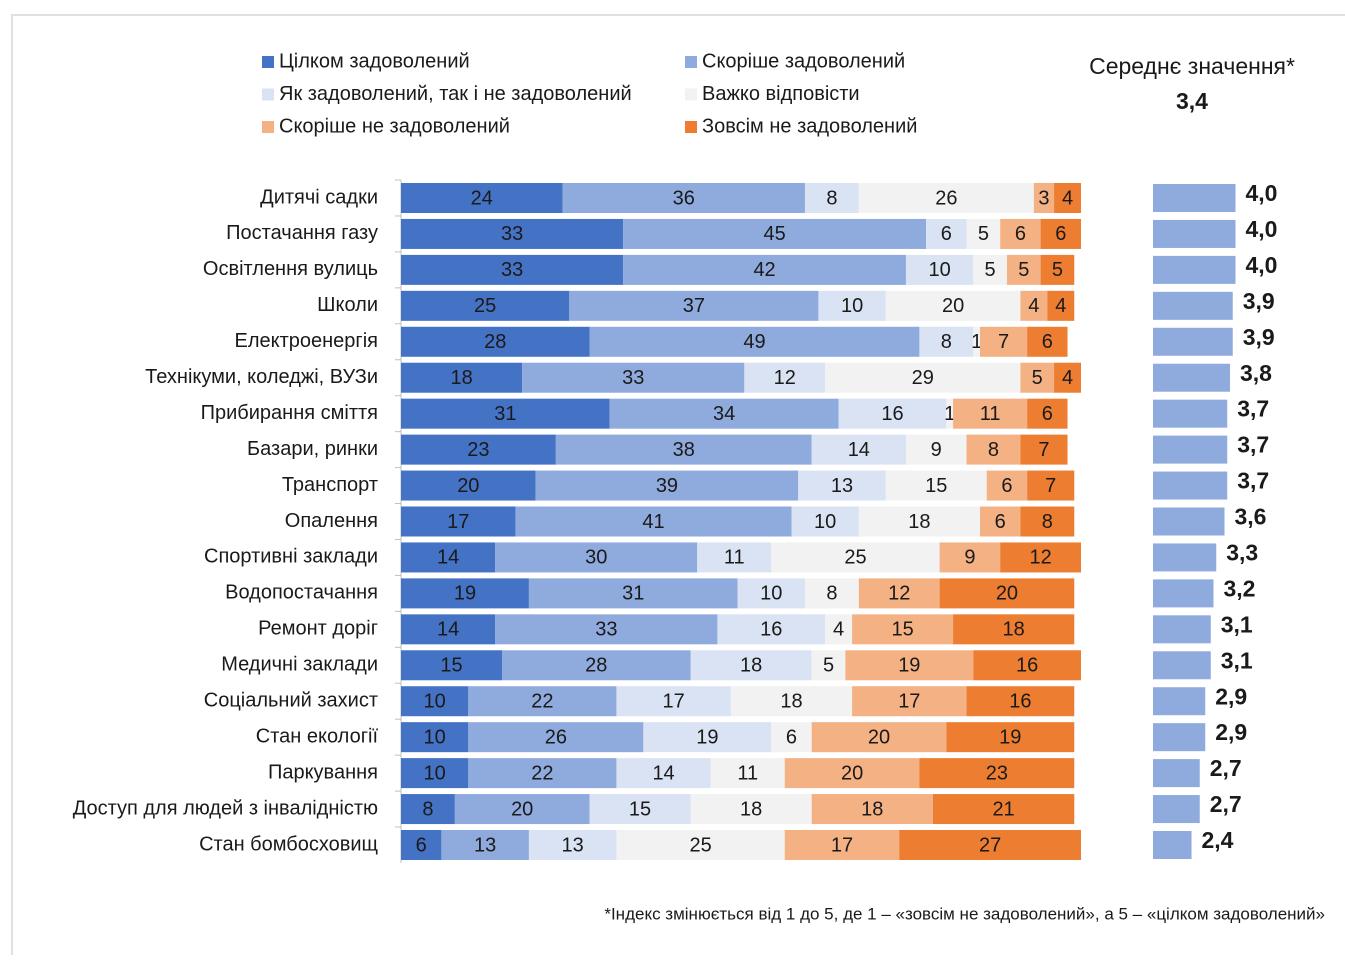 Image resolution: width=1345 pixels, height=960 pixels. Describe the element at coordinates (394, 126) in the screenshot. I see `legend-label: Скоріше не задоволений` at that location.